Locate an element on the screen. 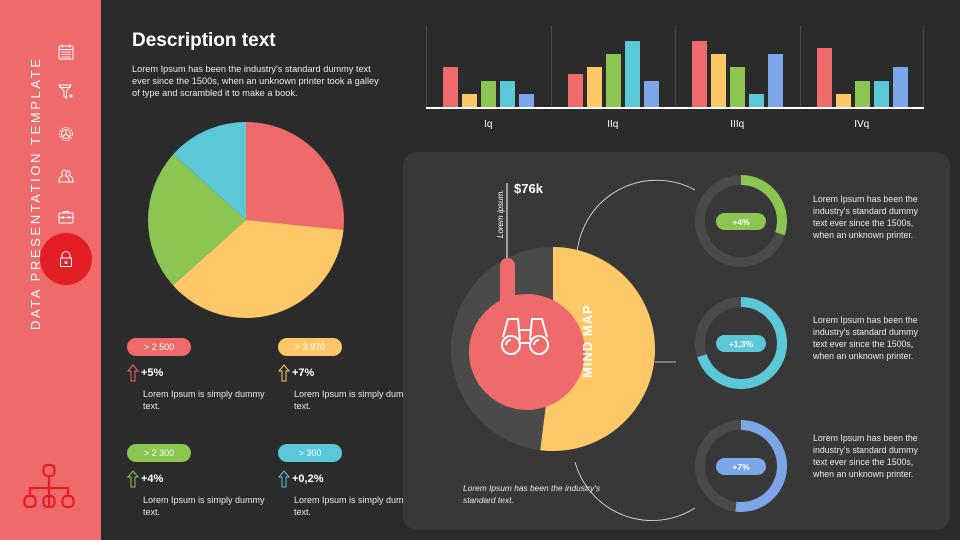 The image size is (960, 540). gear-icon is located at coordinates (66, 134).